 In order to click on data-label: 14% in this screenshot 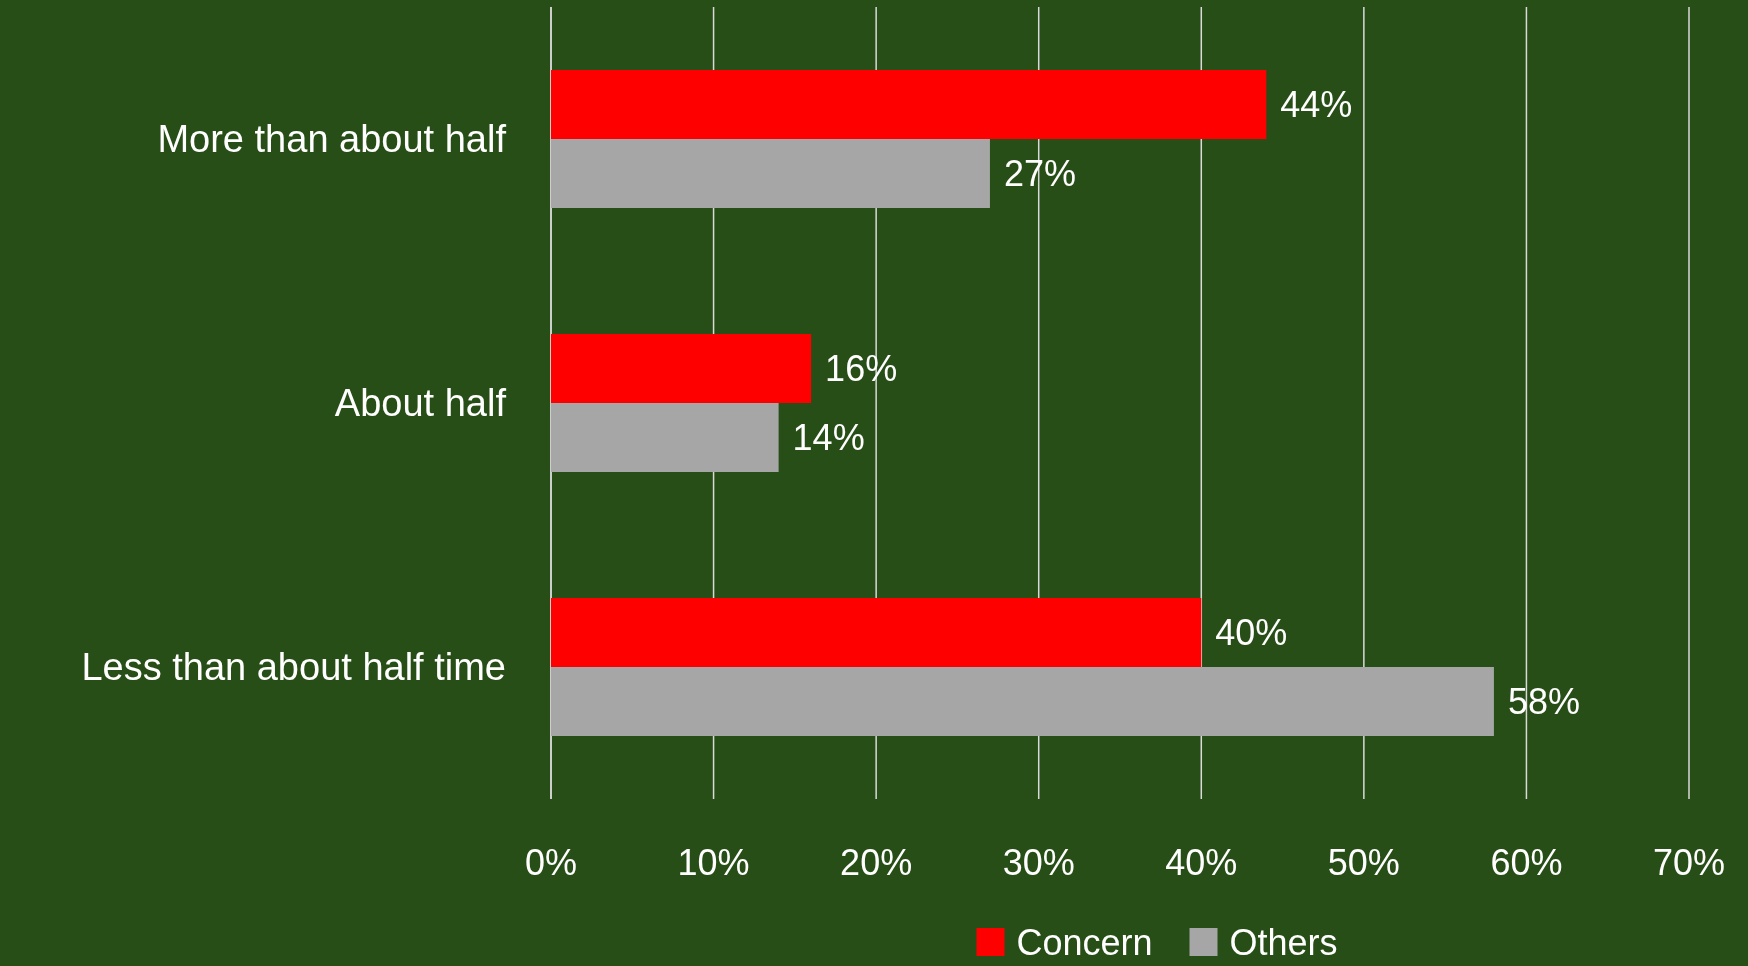, I will do `click(828, 438)`.